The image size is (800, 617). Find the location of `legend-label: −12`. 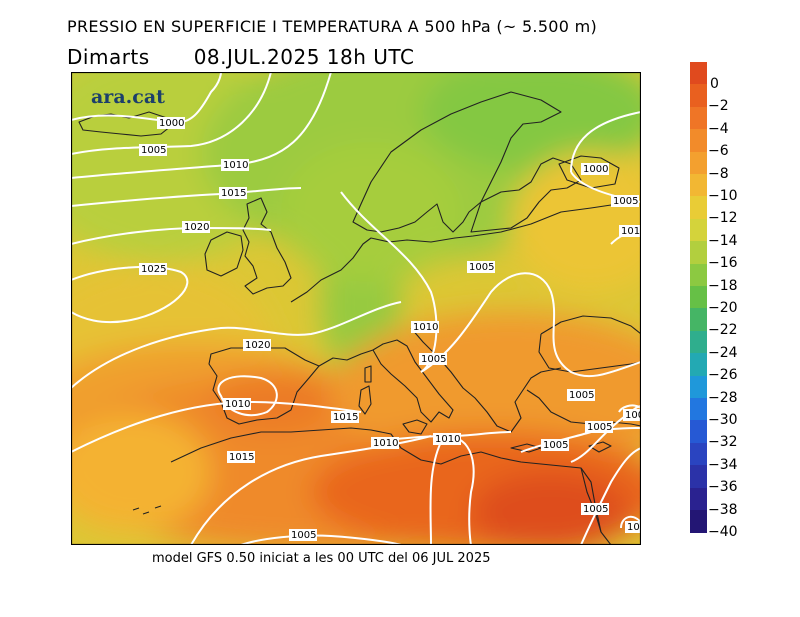

legend-label: −12 is located at coordinates (723, 218).